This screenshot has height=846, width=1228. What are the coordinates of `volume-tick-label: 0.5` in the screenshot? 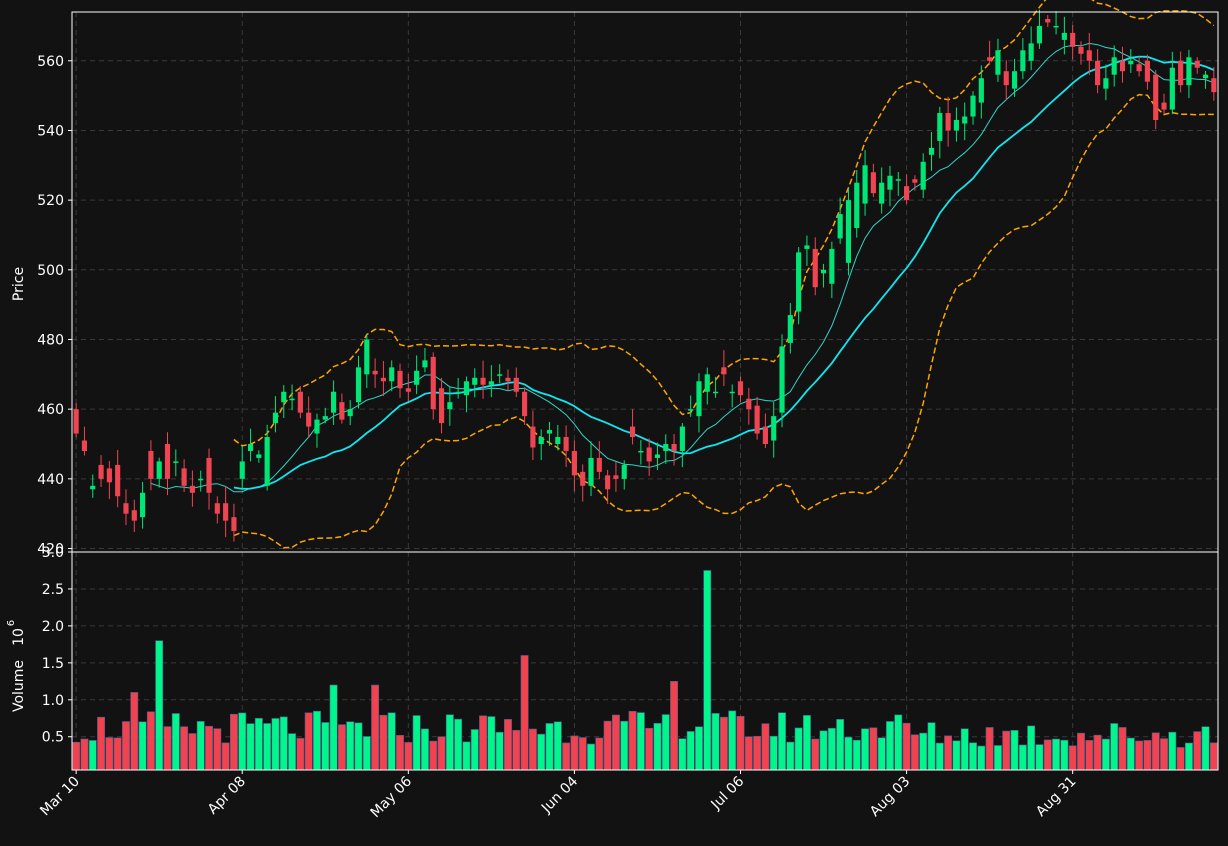 It's located at (53, 738).